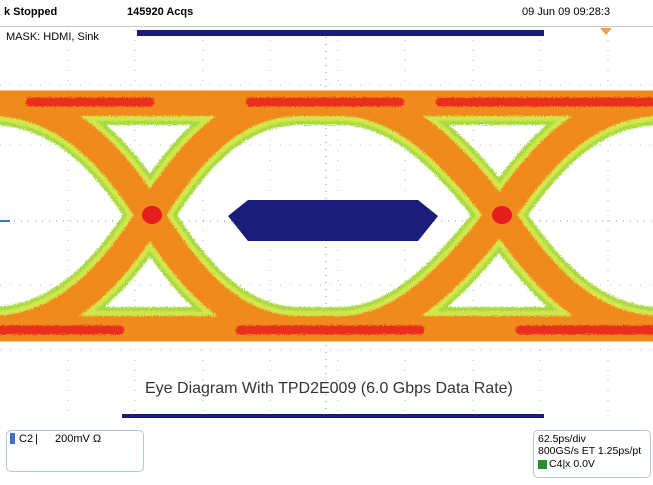  I want to click on sample-rate: 800GS/s ET 1.25ps/pt, so click(590, 451).